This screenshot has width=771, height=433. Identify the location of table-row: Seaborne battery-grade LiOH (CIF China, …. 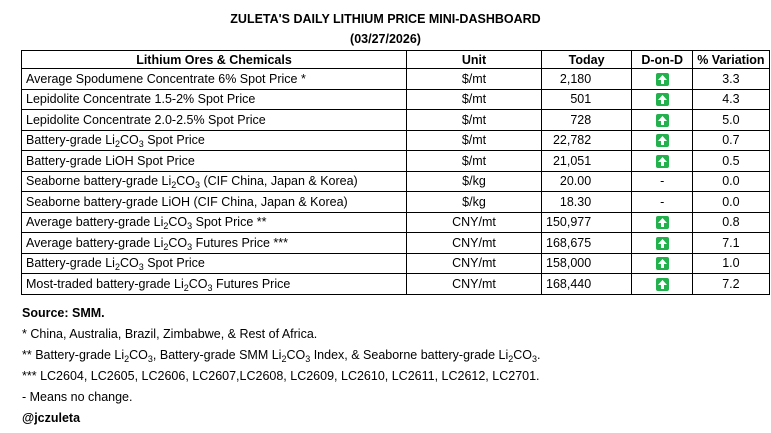
(395, 202).